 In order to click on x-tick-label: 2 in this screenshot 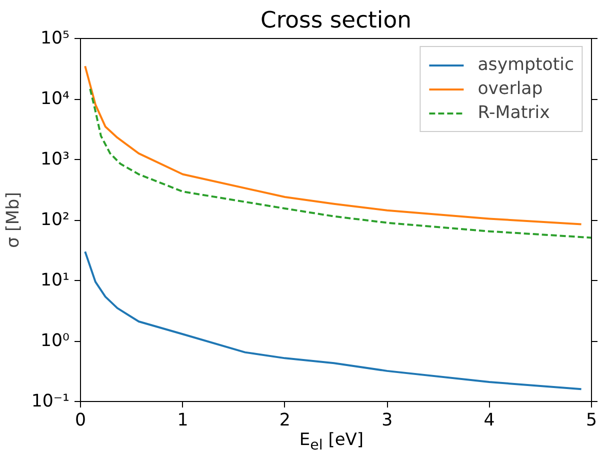, I will do `click(284, 420)`.